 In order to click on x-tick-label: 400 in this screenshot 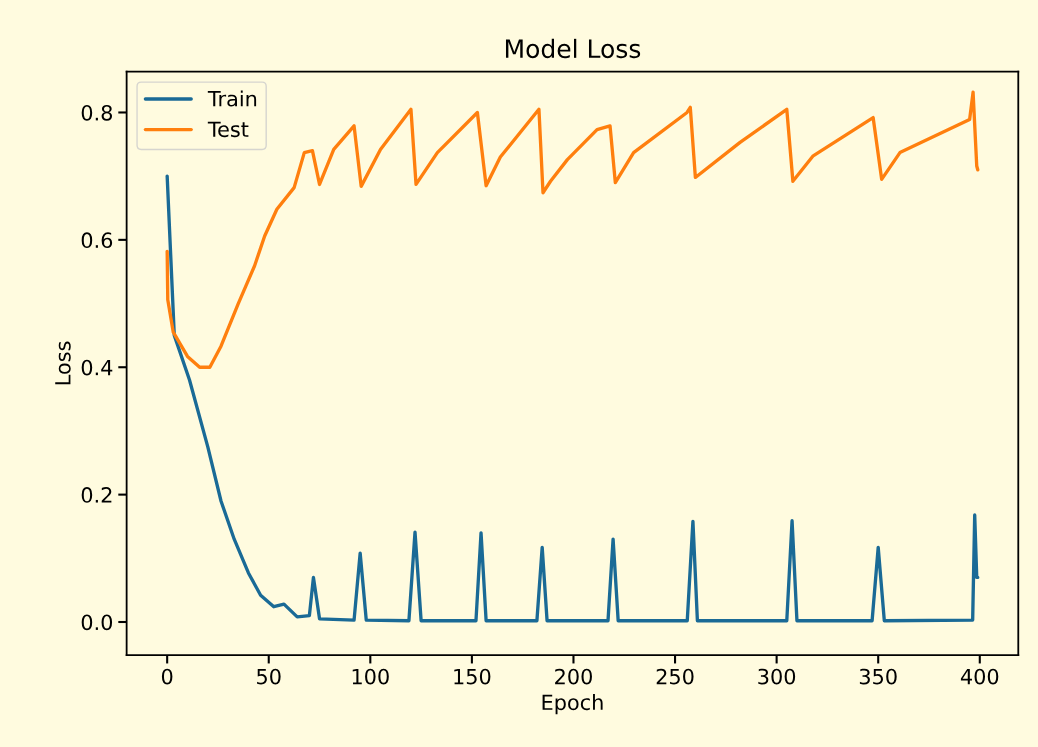, I will do `click(979, 676)`.